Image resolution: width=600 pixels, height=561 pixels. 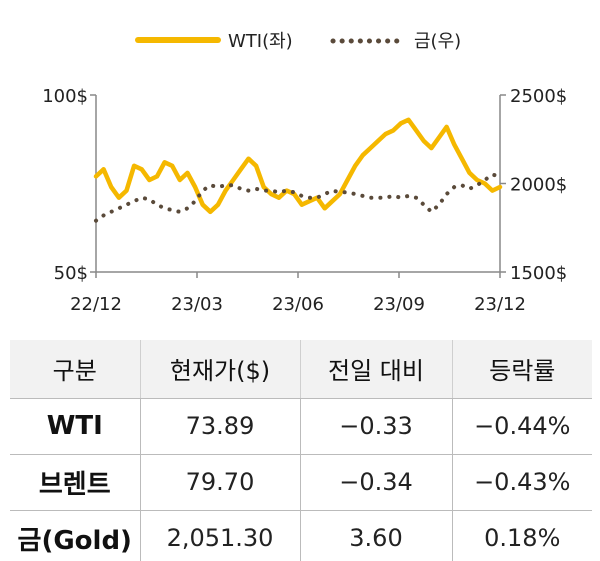 What do you see at coordinates (521, 535) in the screenshot?
I see `row-rate: 0.18%` at bounding box center [521, 535].